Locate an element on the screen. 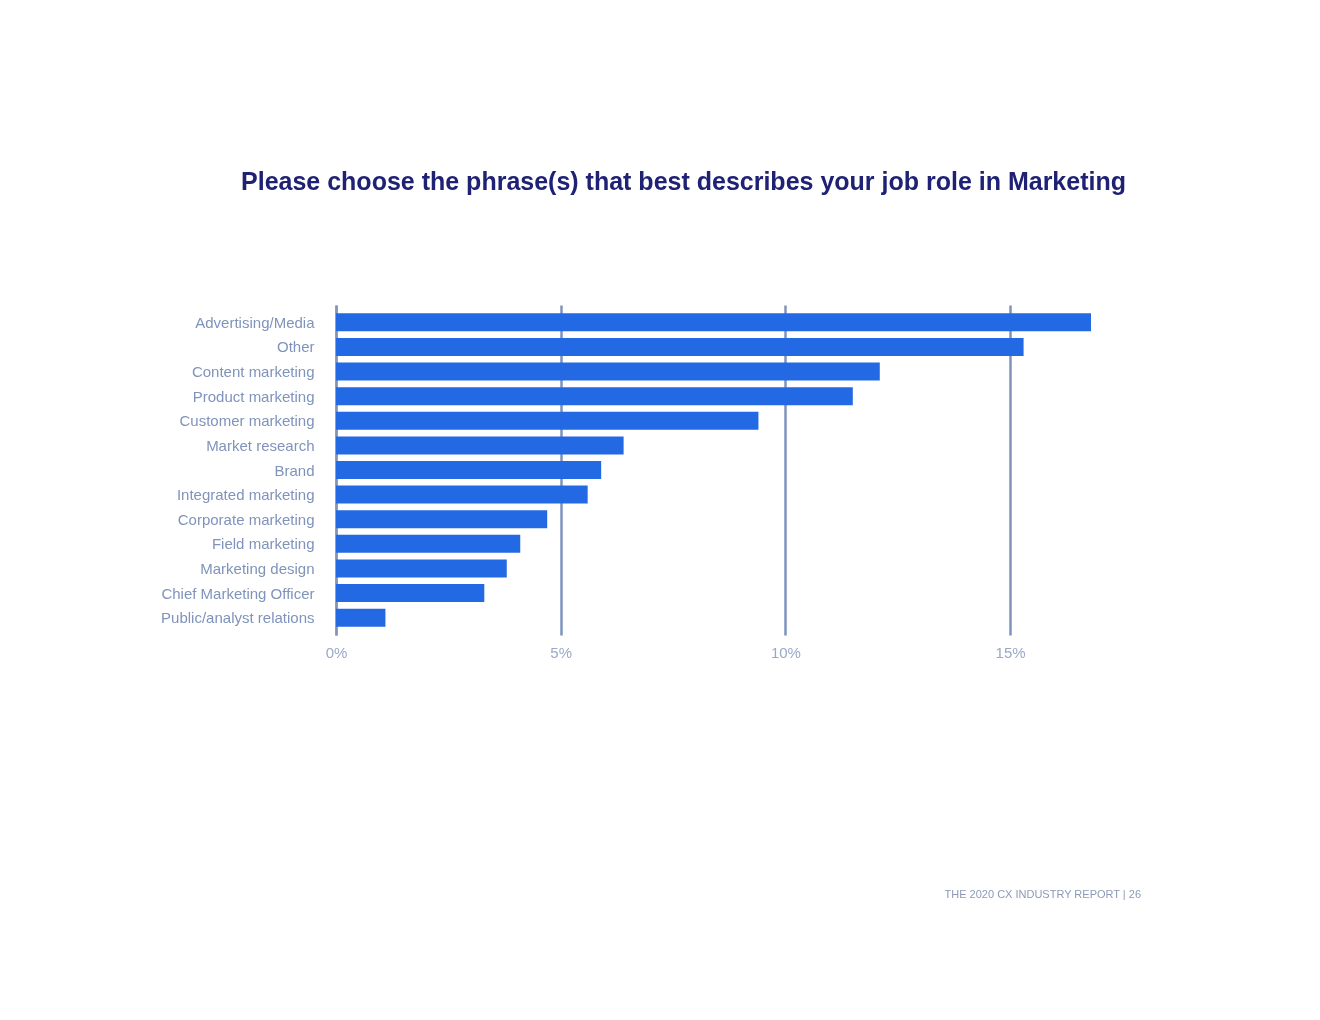 This screenshot has width=1320, height=1020. x-tick-label: 0% is located at coordinates (336, 652).